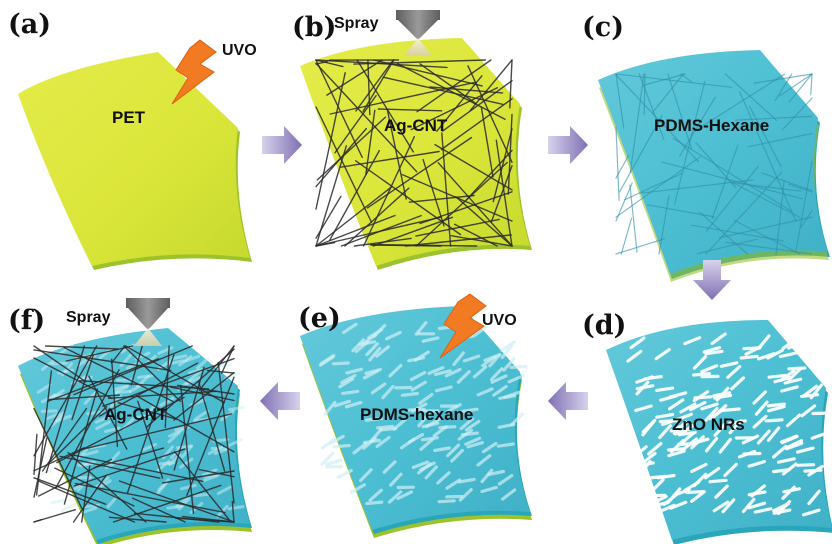 Image resolution: width=832 pixels, height=544 pixels. What do you see at coordinates (568, 145) in the screenshot?
I see `process-arrow-b-to-c` at bounding box center [568, 145].